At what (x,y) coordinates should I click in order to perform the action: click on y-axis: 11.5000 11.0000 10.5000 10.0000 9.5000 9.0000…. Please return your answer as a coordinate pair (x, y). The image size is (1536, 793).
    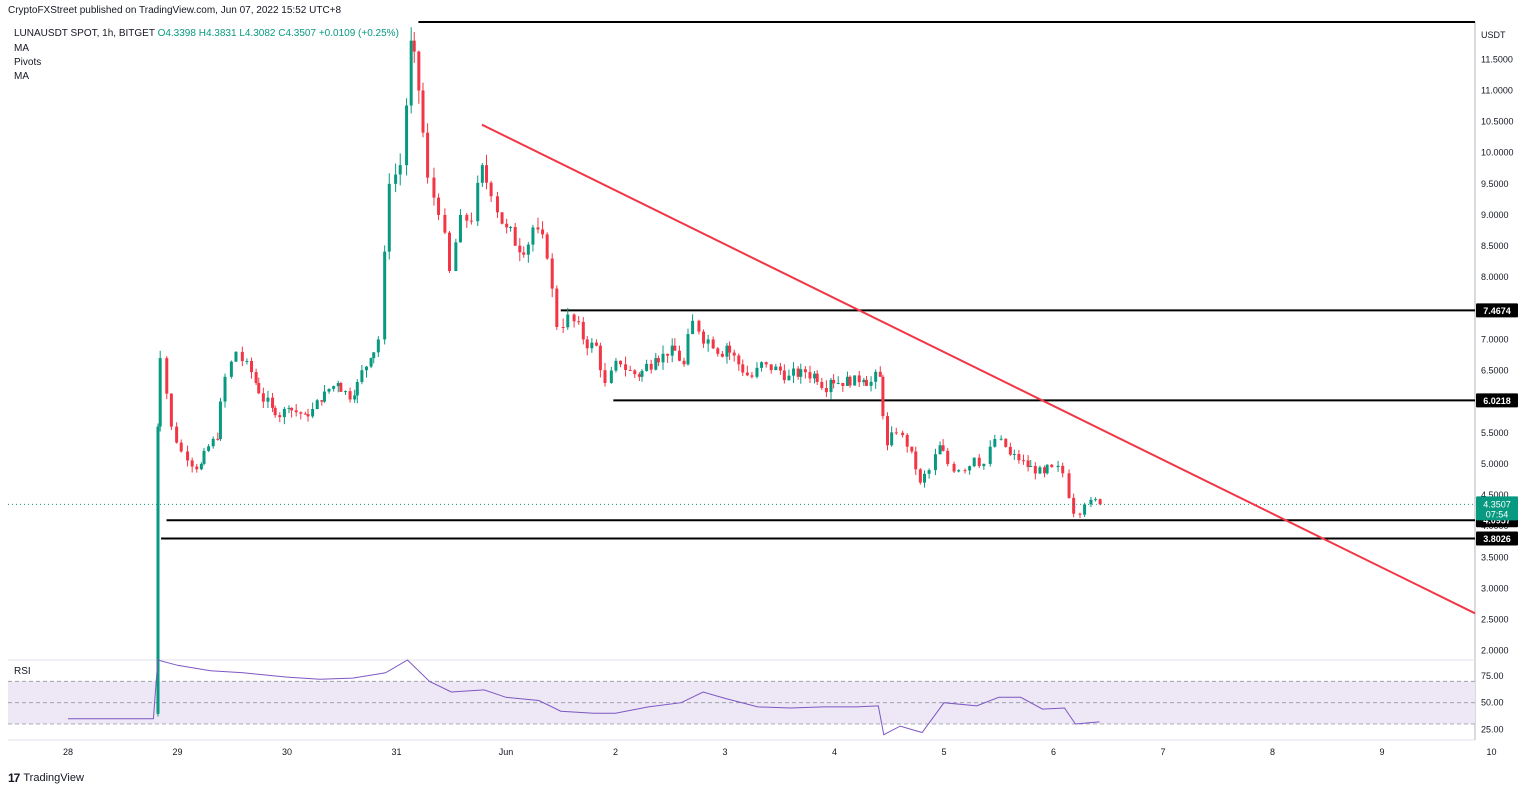
    Looking at the image, I should click on (1497, 354).